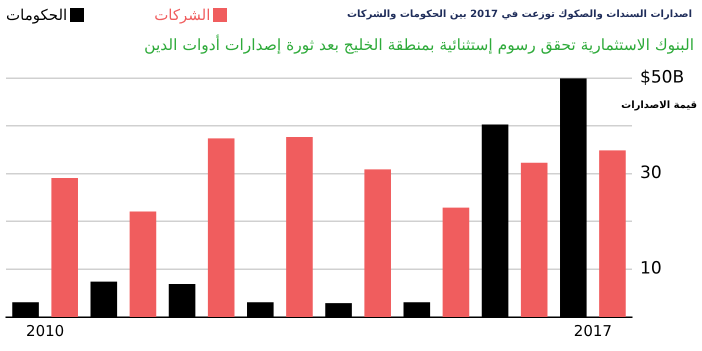 The width and height of the screenshot is (702, 351). What do you see at coordinates (519, 14) in the screenshot?
I see `chart-title: اصدارات السندات والصكوك توزعت في 2017 بين الحكومات والشركات` at bounding box center [519, 14].